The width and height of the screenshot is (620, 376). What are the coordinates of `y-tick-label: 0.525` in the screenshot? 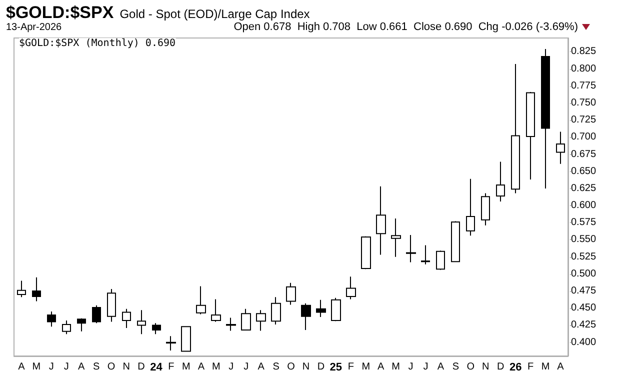 It's located at (583, 256).